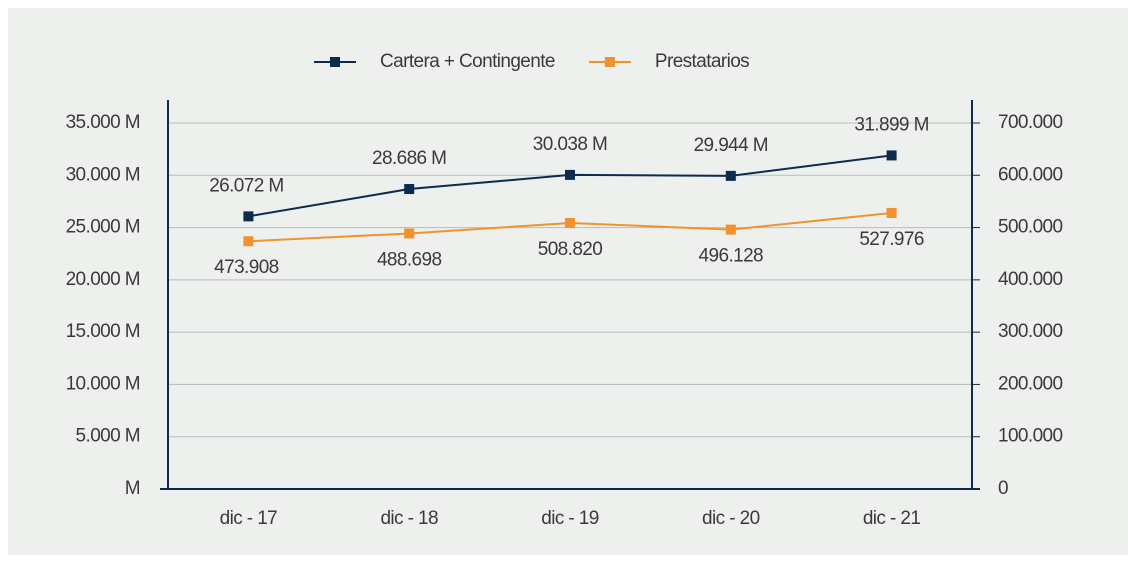 The height and width of the screenshot is (563, 1128). What do you see at coordinates (103, 331) in the screenshot?
I see `y-tick-label: 15.000 M` at bounding box center [103, 331].